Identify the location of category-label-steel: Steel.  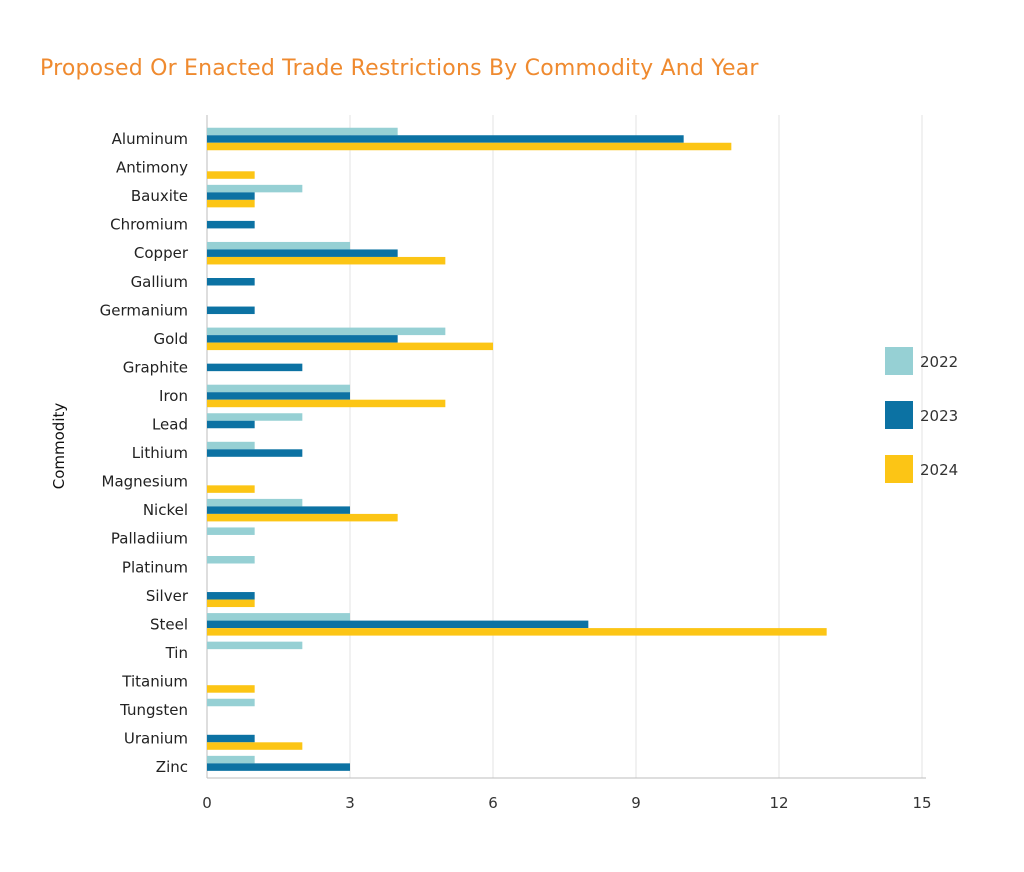
(169, 624).